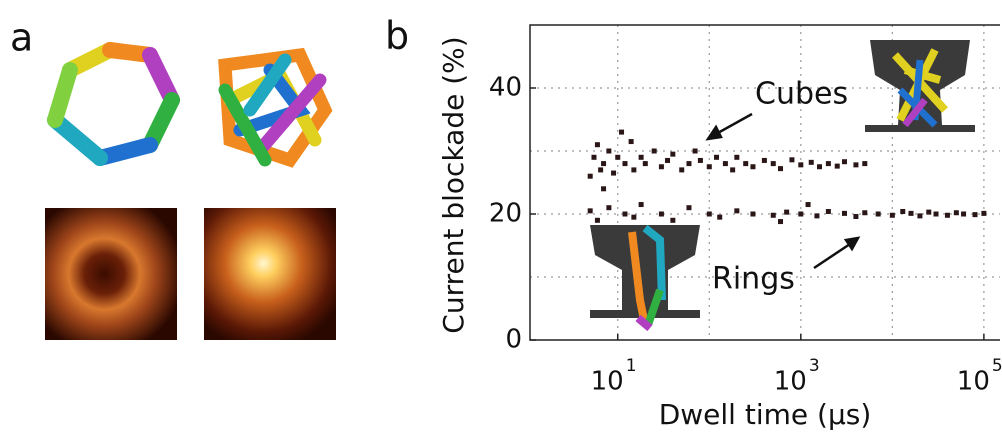  What do you see at coordinates (631, 366) in the screenshot?
I see `x-tick-power: 1` at bounding box center [631, 366].